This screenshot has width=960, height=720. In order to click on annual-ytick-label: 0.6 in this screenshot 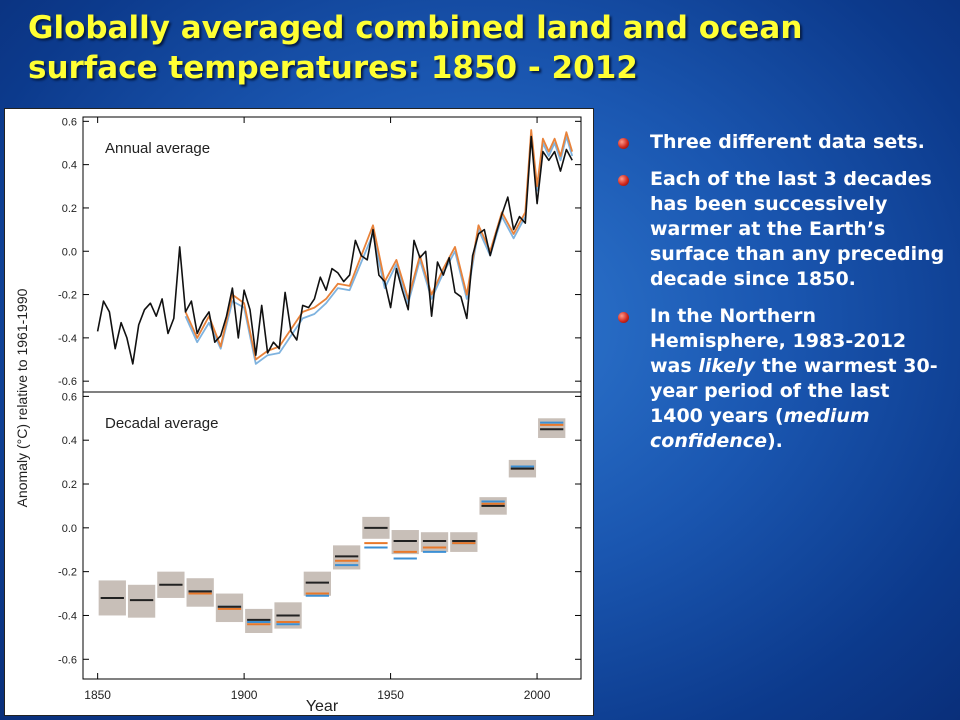, I will do `click(69, 122)`.